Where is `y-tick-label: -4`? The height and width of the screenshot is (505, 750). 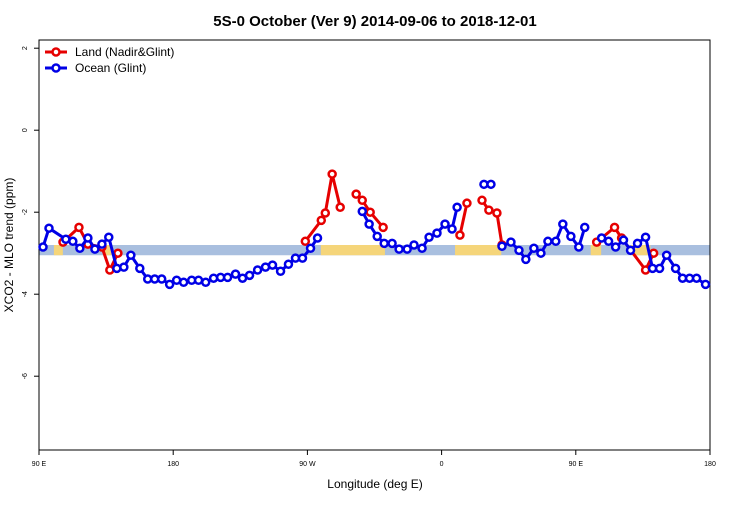 y-tick-label: -4 is located at coordinates (25, 294).